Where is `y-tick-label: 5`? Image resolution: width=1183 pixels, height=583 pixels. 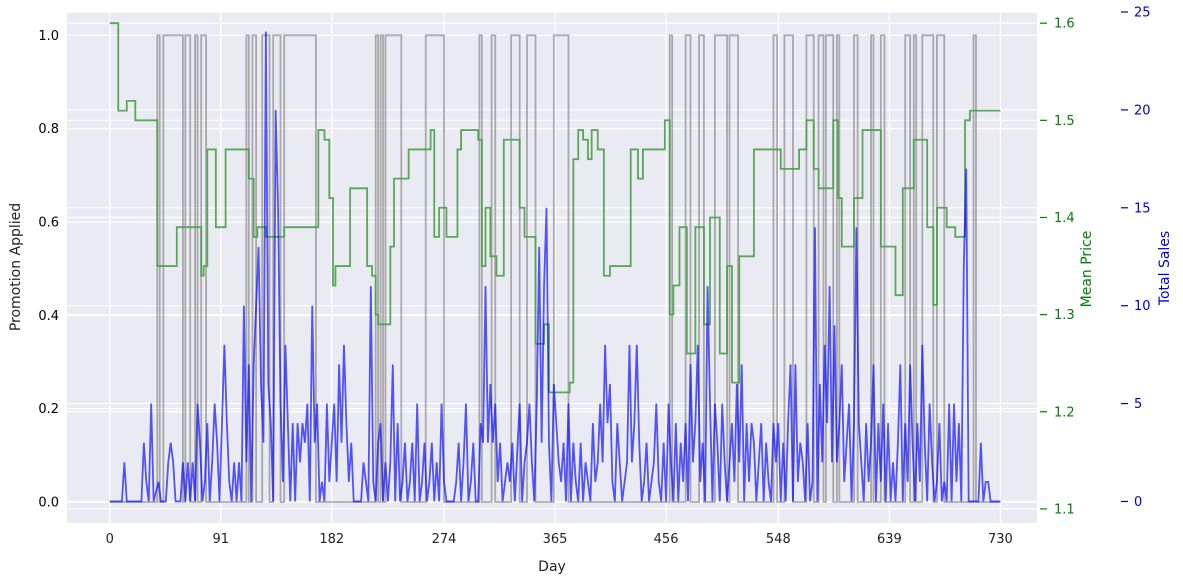
y-tick-label: 5 is located at coordinates (1138, 404).